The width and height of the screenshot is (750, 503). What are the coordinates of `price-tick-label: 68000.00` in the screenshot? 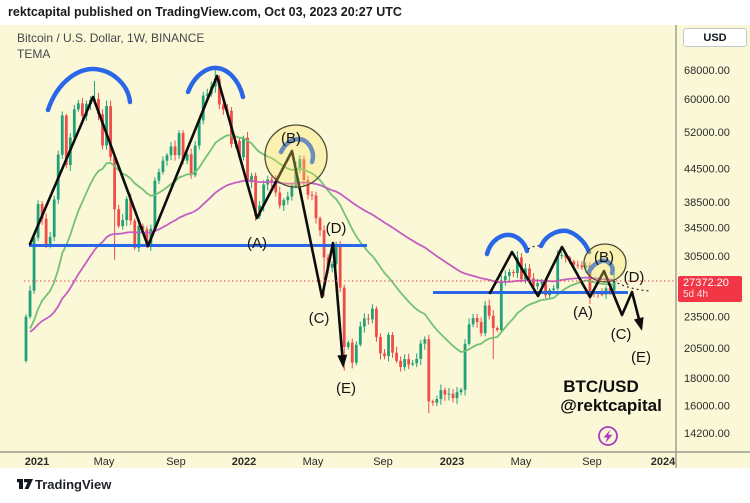 It's located at (707, 71).